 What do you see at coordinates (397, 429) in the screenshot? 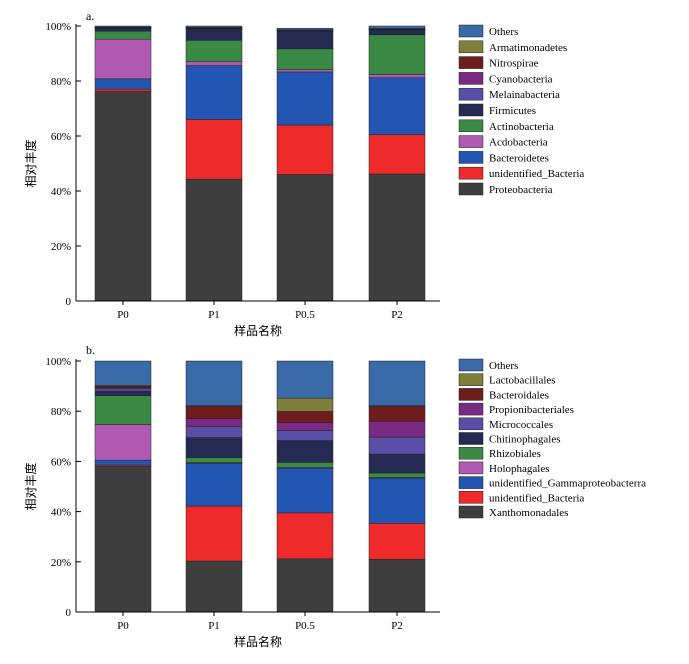
I see `bar-segment-P2-propionibacteriales` at bounding box center [397, 429].